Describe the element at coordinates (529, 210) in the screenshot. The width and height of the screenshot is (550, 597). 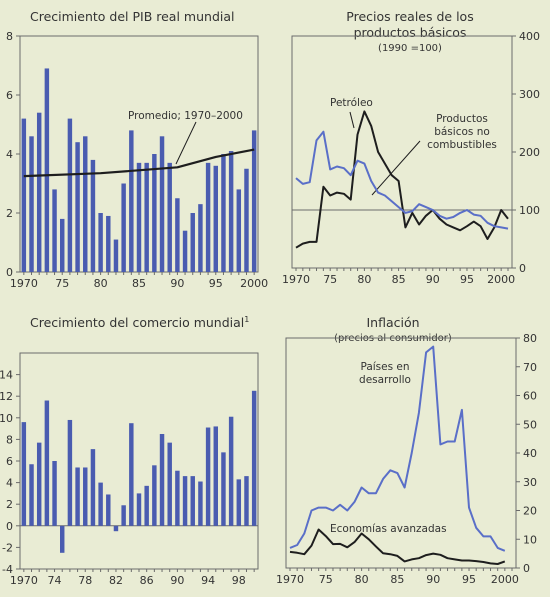
I see `prices-ytick-label: 100` at that location.